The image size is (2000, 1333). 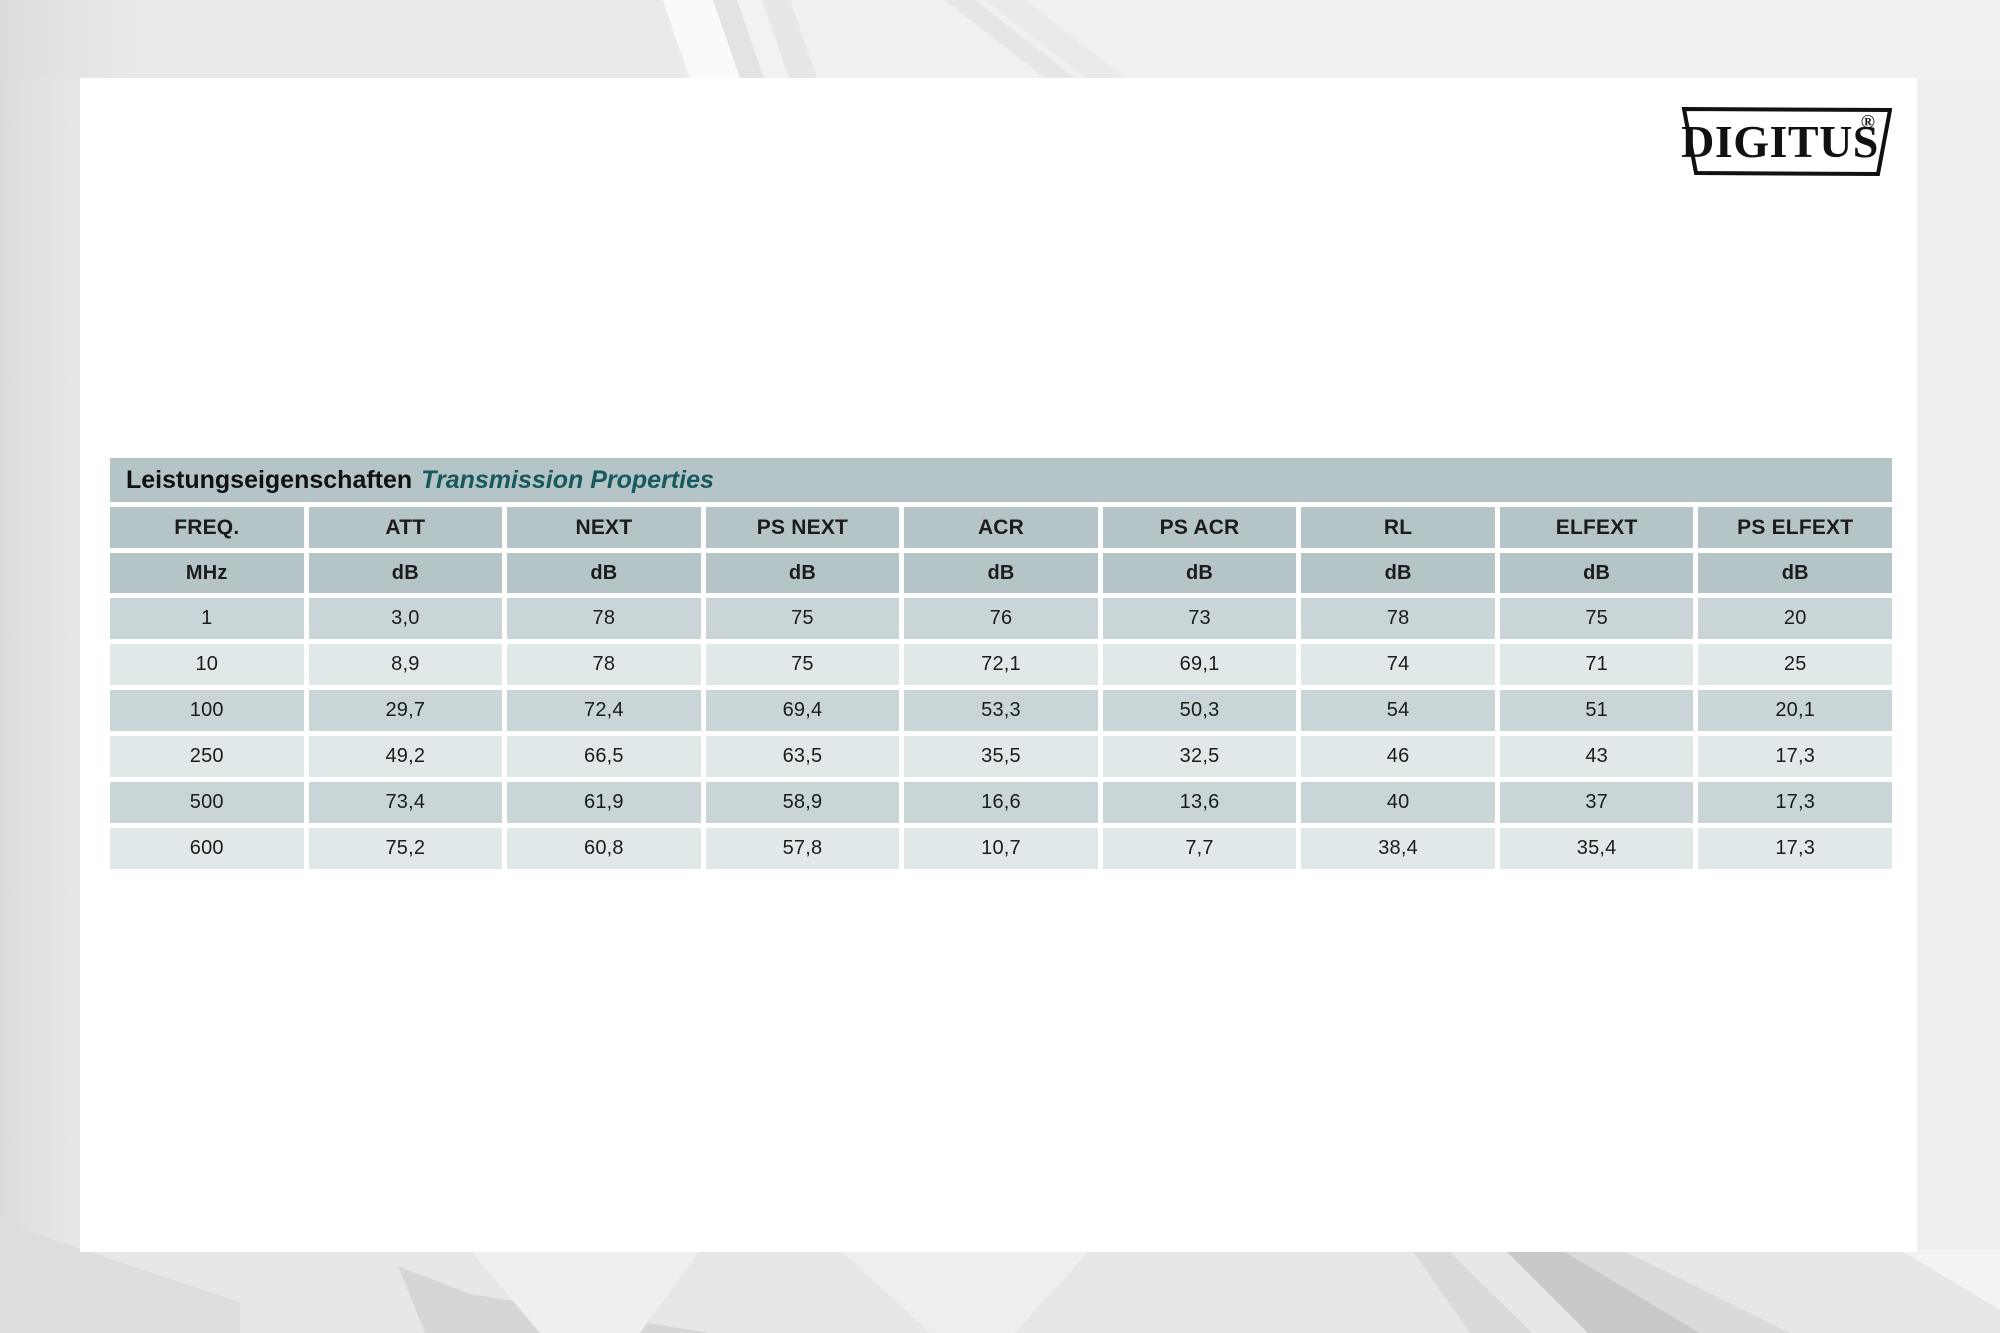 I want to click on digitus-logo: DIGITUS ®, so click(x=1786, y=140).